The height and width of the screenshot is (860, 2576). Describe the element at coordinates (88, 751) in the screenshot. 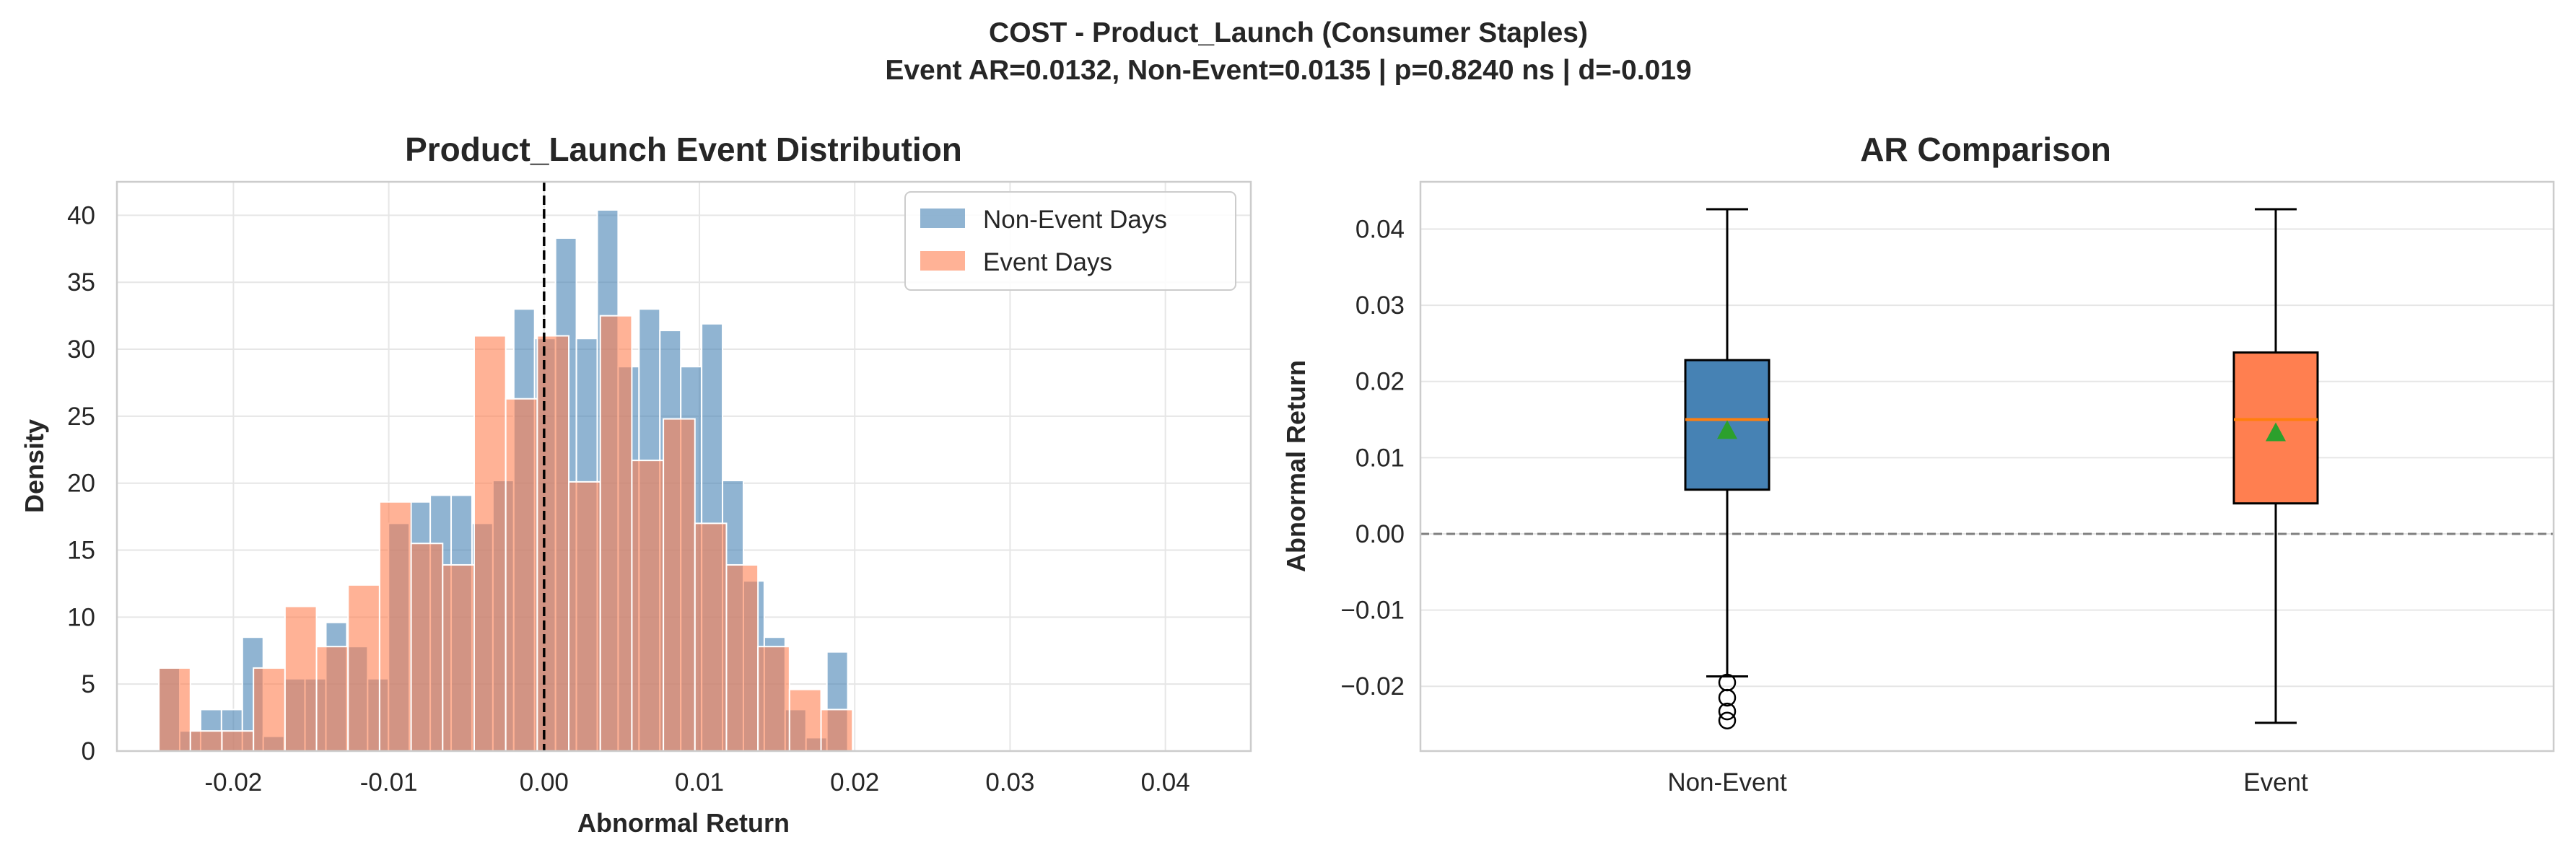

I see `histogram-ytick-label-0: 0` at that location.